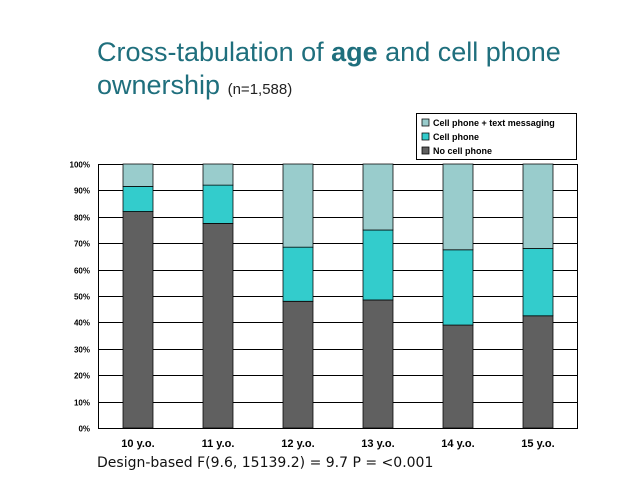  Describe the element at coordinates (80, 165) in the screenshot. I see `y-tick-label: 100%` at that location.